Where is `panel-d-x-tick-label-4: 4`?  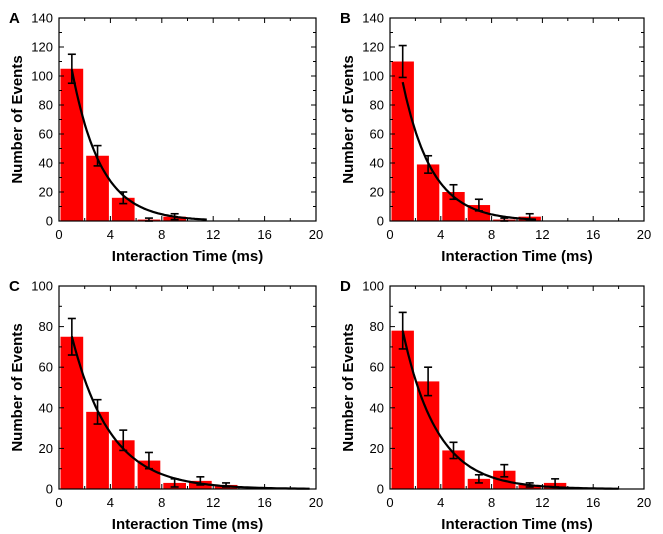 panel-d-x-tick-label-4: 4 is located at coordinates (440, 502).